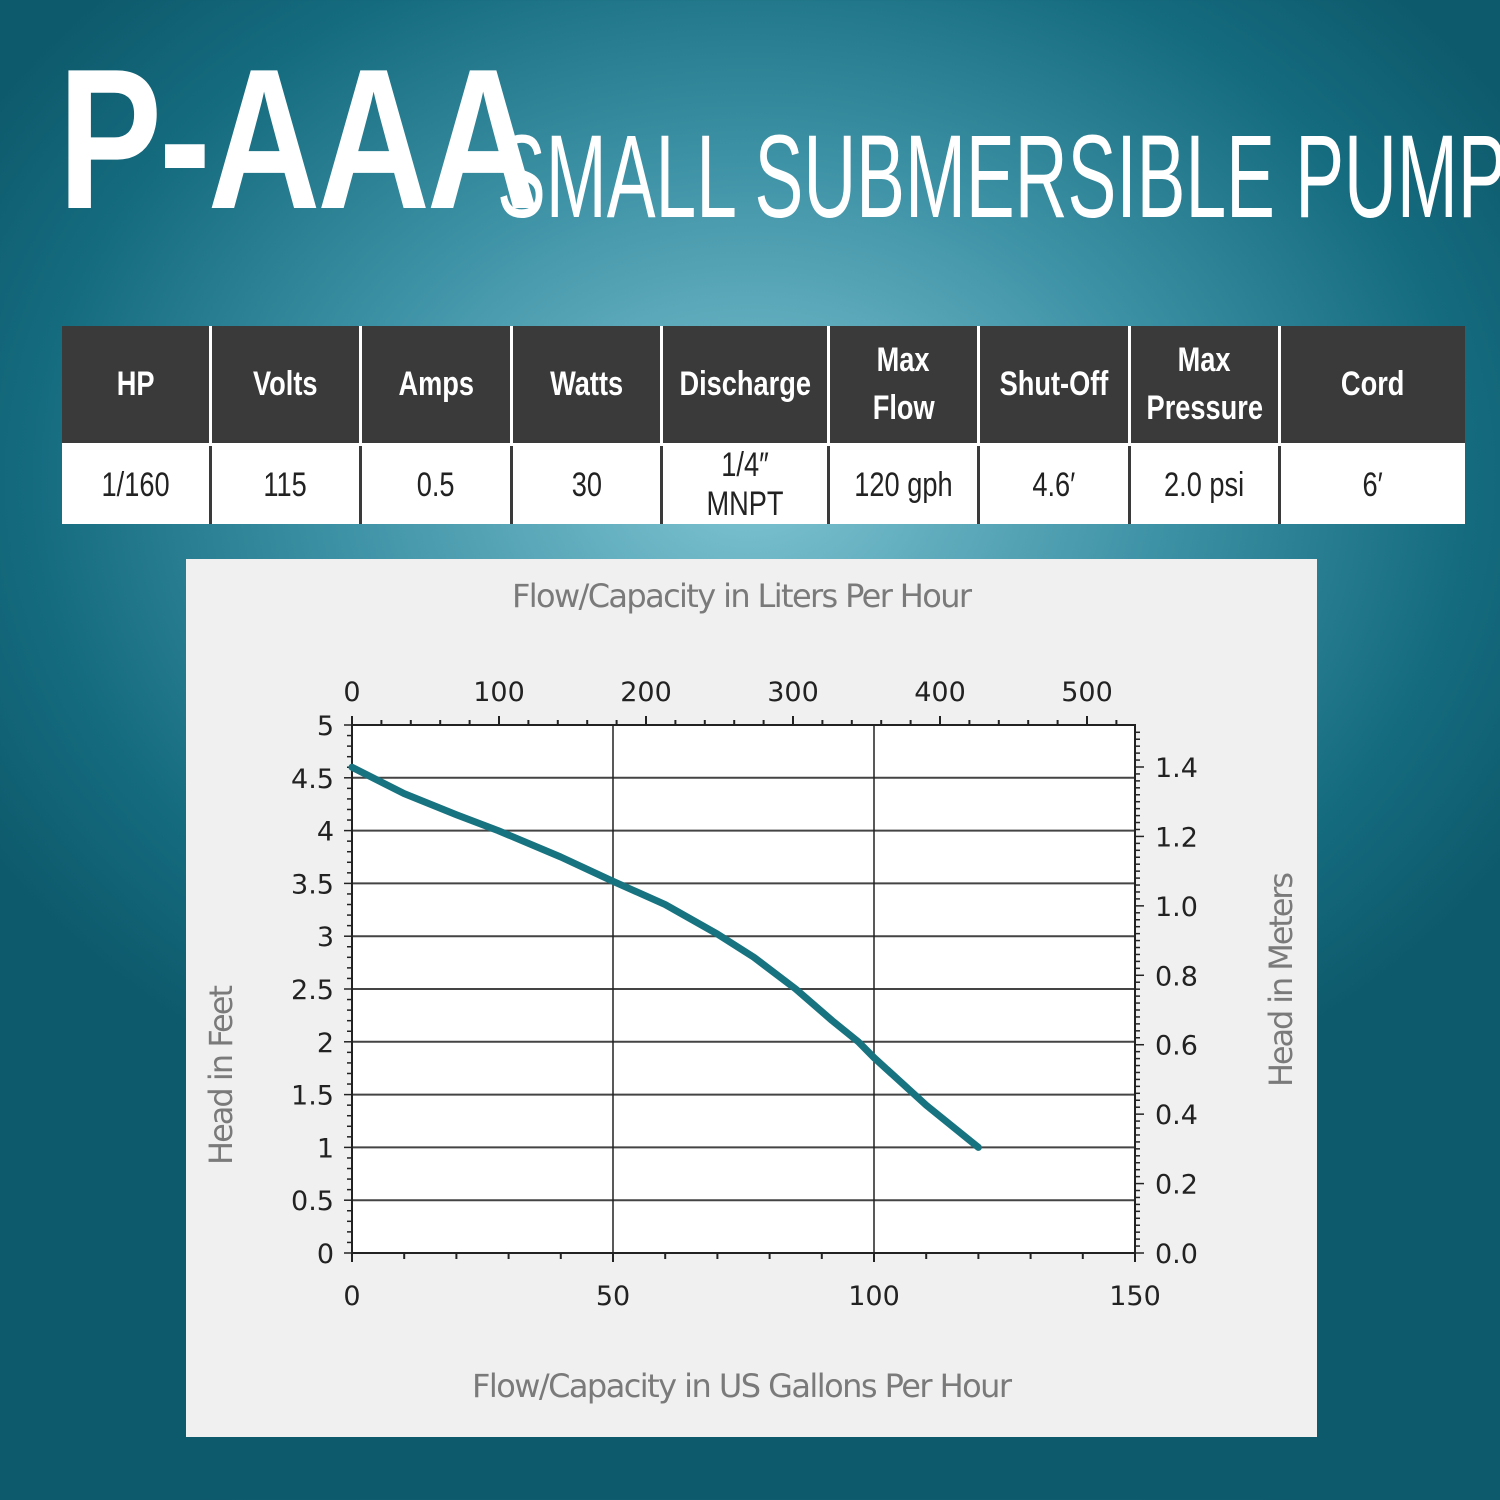 The image size is (1500, 1500). I want to click on spec-header: Cord, so click(1372, 385).